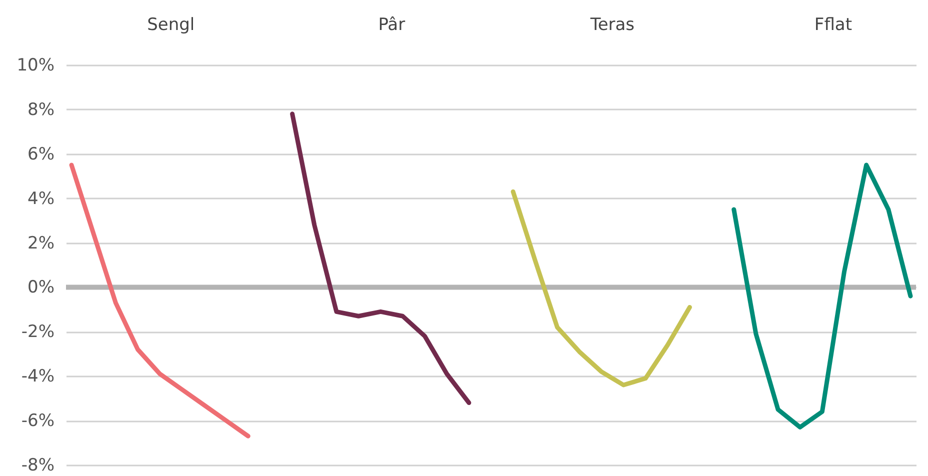  Describe the element at coordinates (37, 421) in the screenshot. I see `y-tick-label: -6%` at that location.